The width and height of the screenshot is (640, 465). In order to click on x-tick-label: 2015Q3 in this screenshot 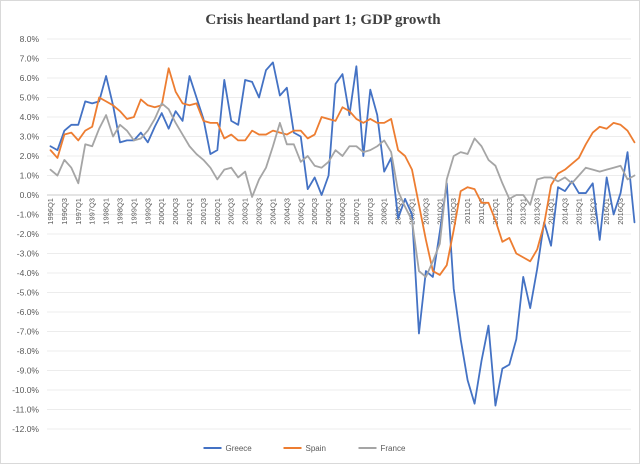, I will do `click(592, 211)`.